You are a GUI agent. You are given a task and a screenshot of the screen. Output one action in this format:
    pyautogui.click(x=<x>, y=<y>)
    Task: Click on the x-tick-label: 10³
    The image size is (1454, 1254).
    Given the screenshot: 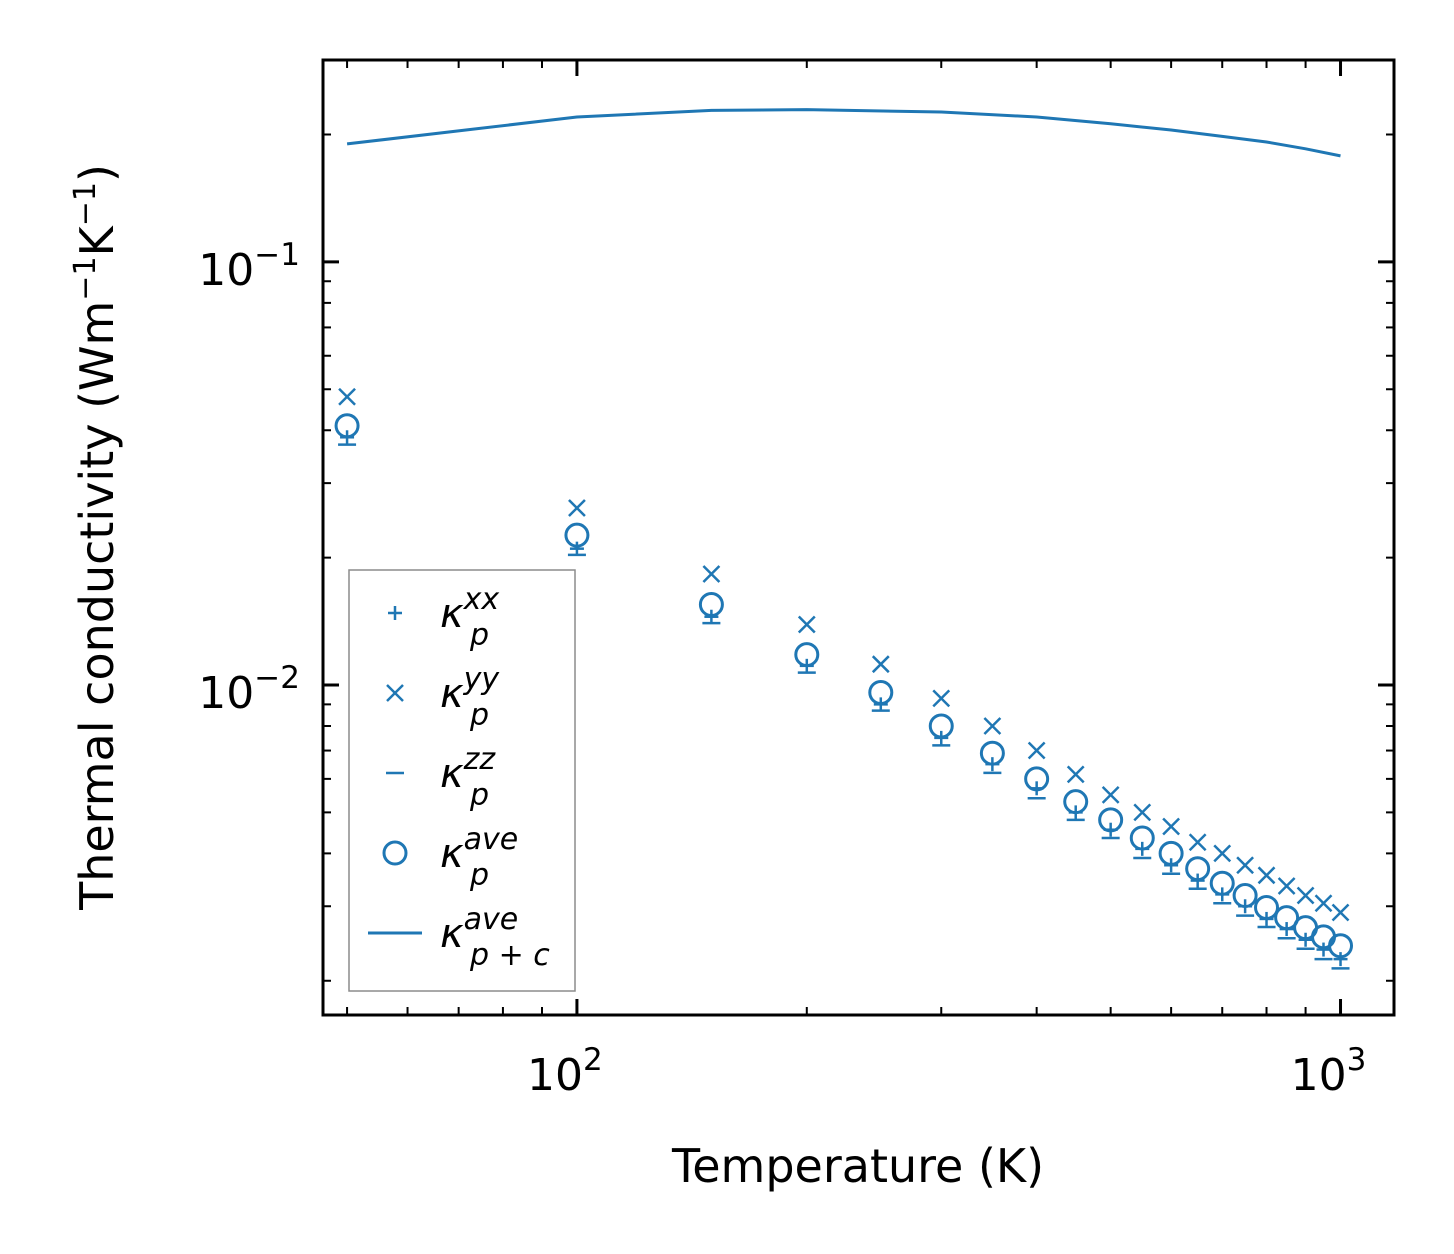 What is the action you would take?
    pyautogui.click(x=1329, y=1071)
    